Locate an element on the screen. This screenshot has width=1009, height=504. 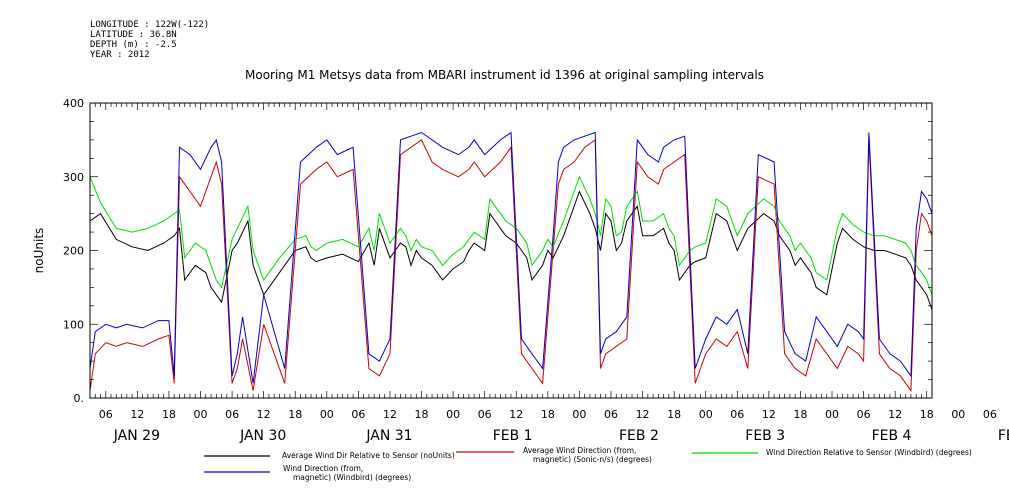
y-tick-label: 100 is located at coordinates (73, 324).